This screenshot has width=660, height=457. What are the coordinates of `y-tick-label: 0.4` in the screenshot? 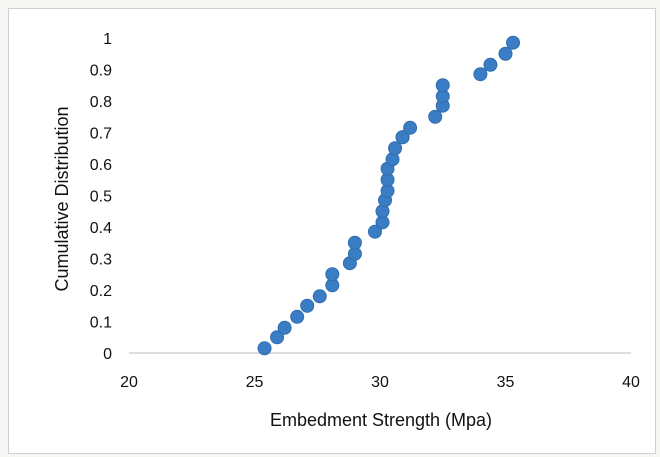 It's located at (101, 228).